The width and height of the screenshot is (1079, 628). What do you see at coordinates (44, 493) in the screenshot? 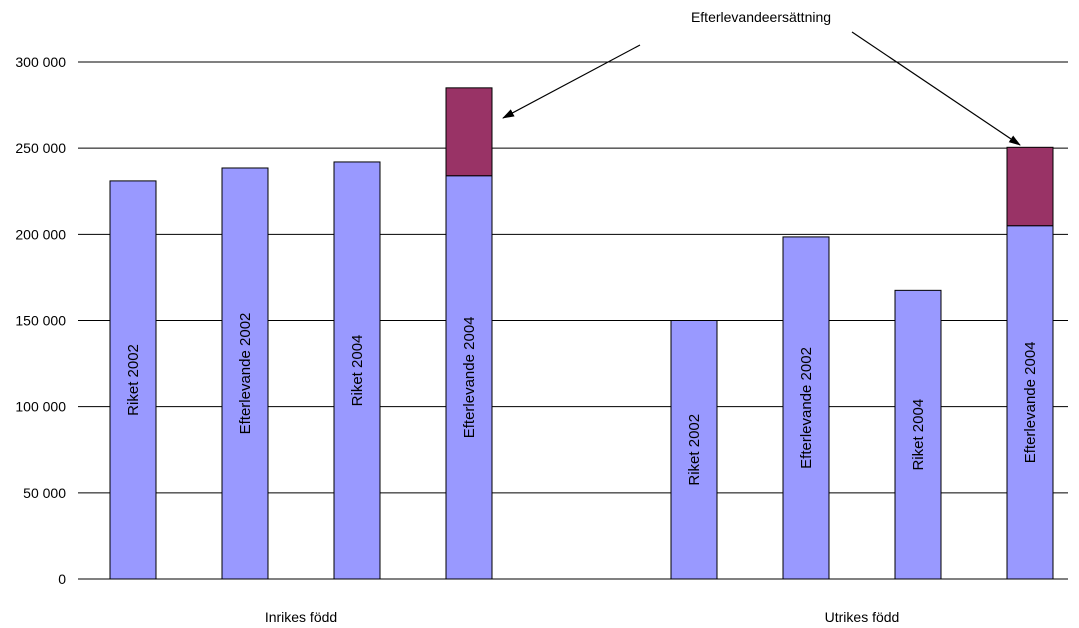
I see `y-tick-label: 50 000` at bounding box center [44, 493].